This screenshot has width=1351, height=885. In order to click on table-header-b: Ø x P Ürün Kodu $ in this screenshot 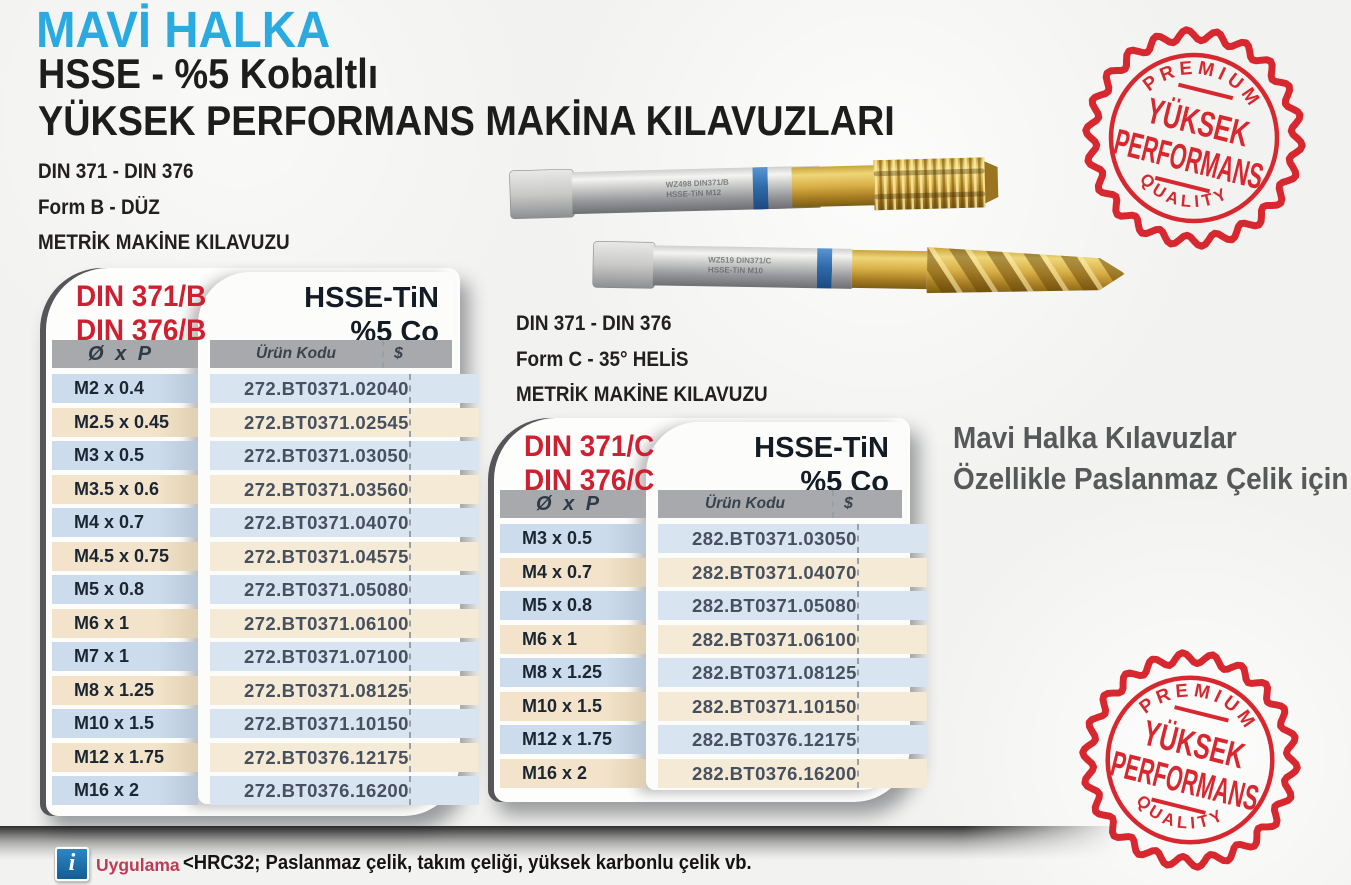, I will do `click(250, 354)`.